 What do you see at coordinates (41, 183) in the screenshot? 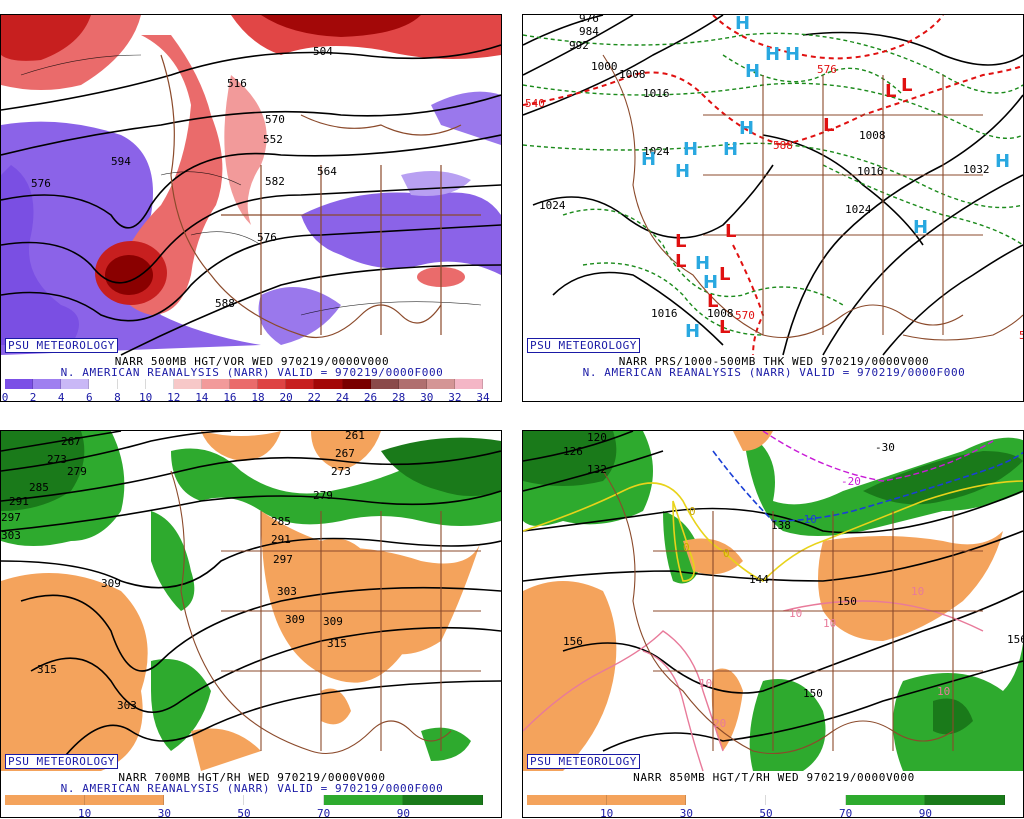
I see `contour-label: 576` at bounding box center [41, 183].